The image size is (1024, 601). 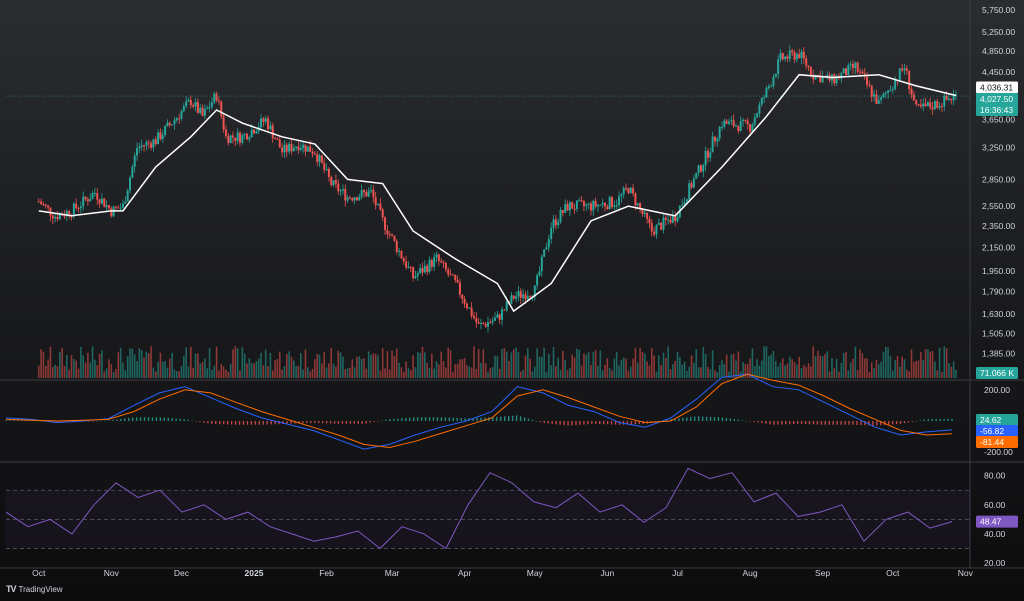 I want to click on price-axis-tick: 1,790.00, so click(x=998, y=291).